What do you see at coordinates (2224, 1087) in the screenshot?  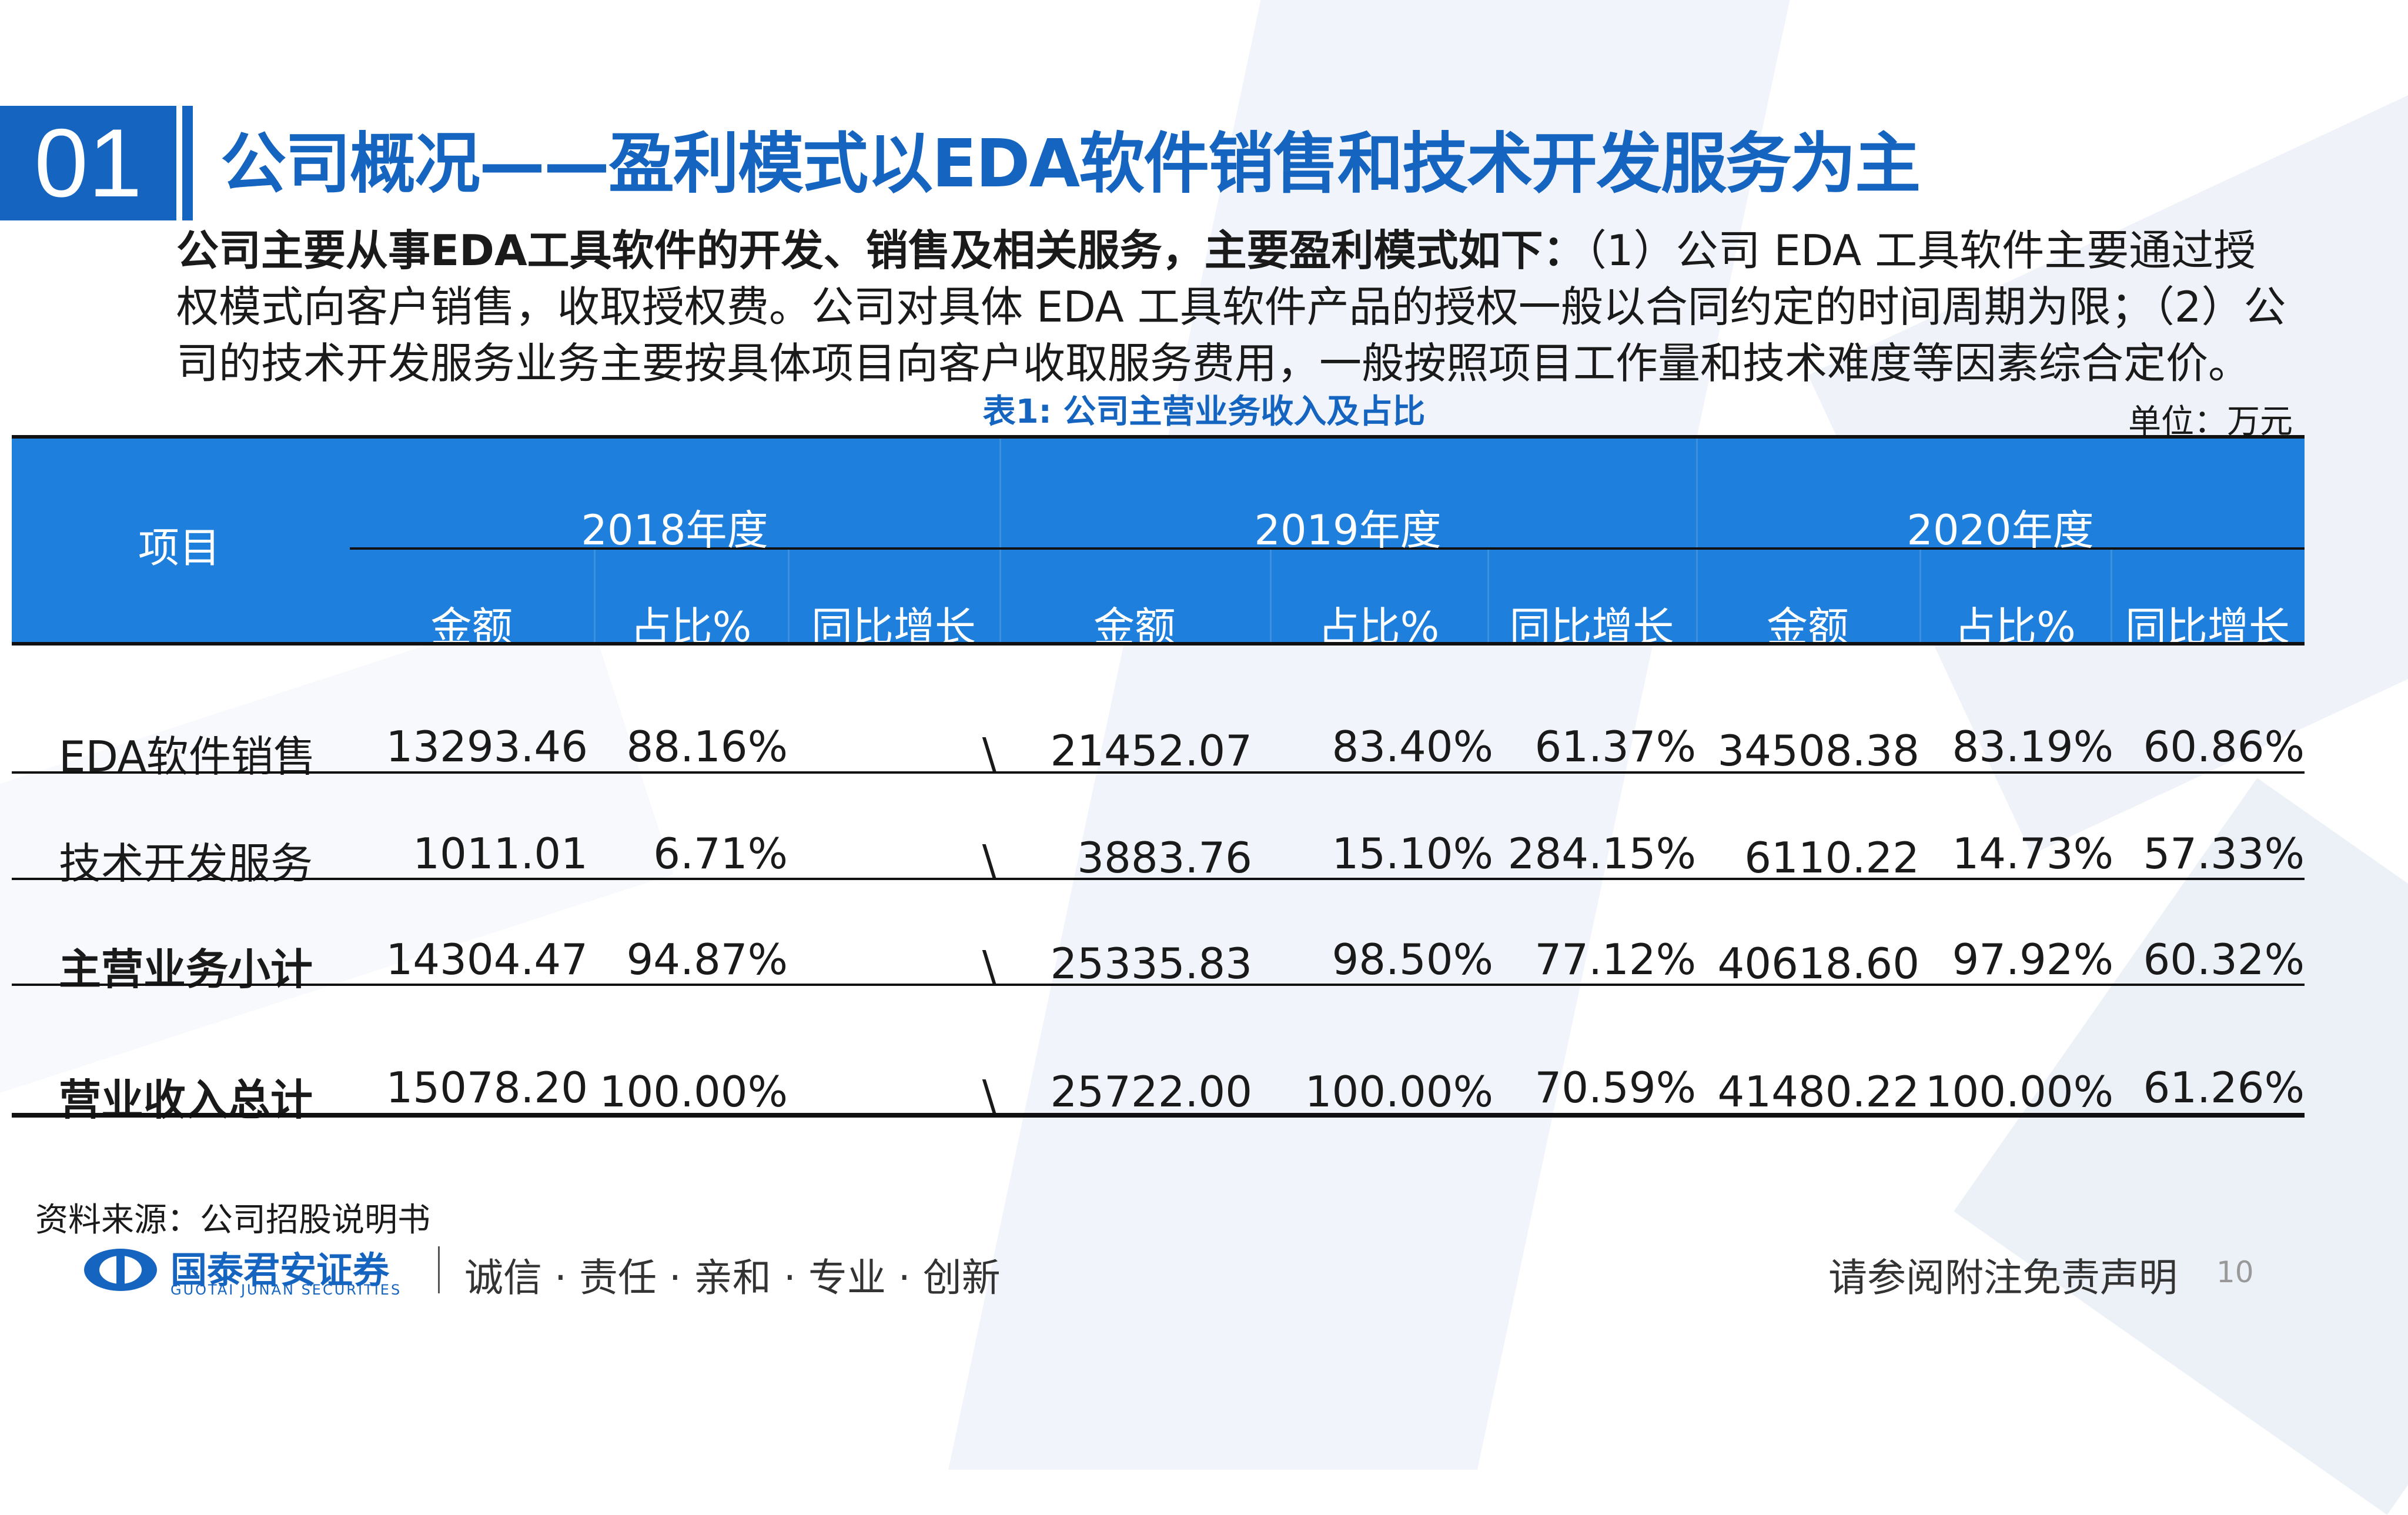 I see `table-cell: 61.26%` at bounding box center [2224, 1087].